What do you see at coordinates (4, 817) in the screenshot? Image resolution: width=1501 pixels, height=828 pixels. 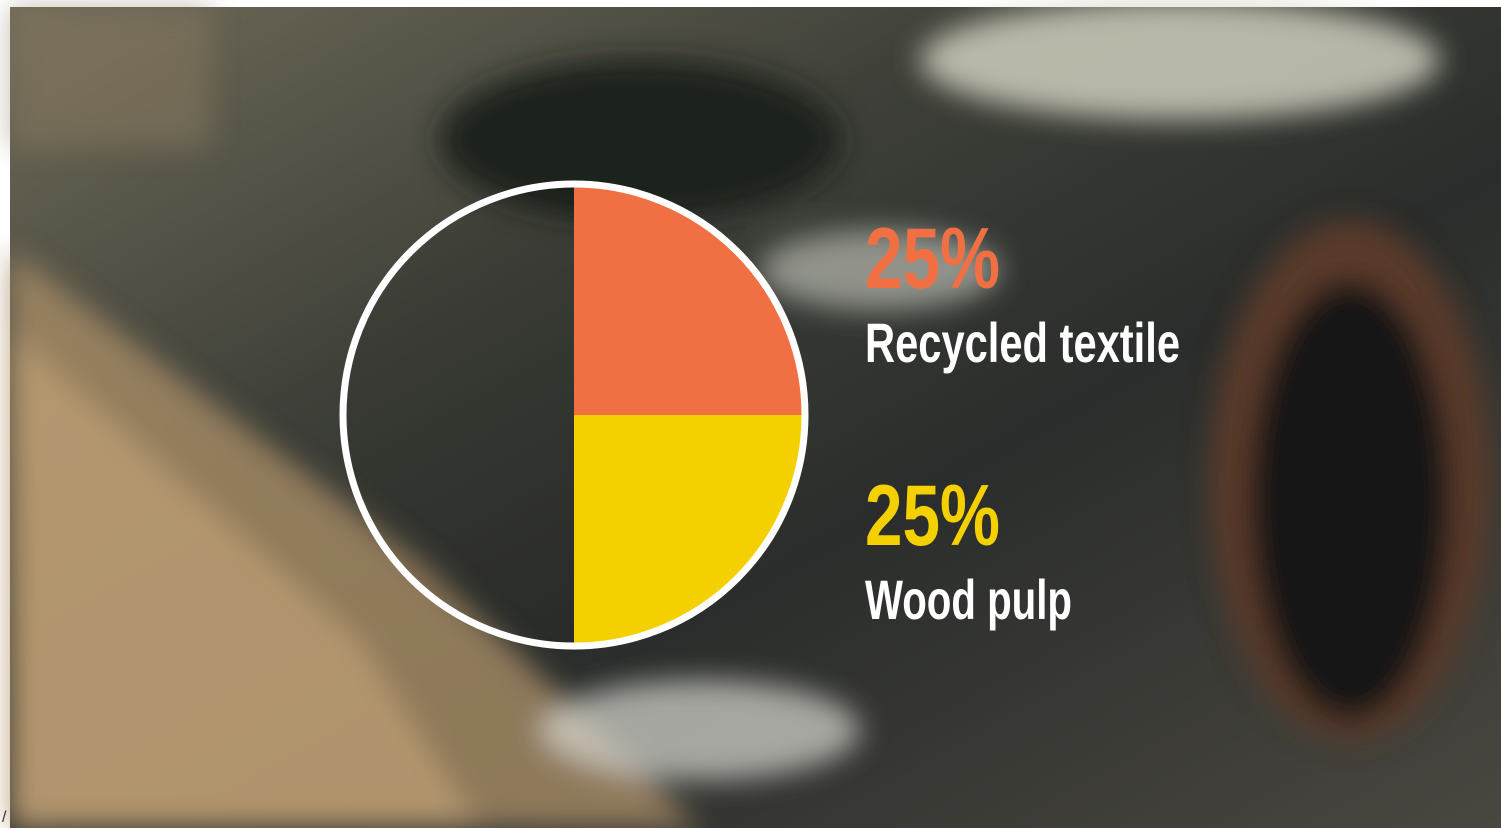 I see `corner-text: /` at bounding box center [4, 817].